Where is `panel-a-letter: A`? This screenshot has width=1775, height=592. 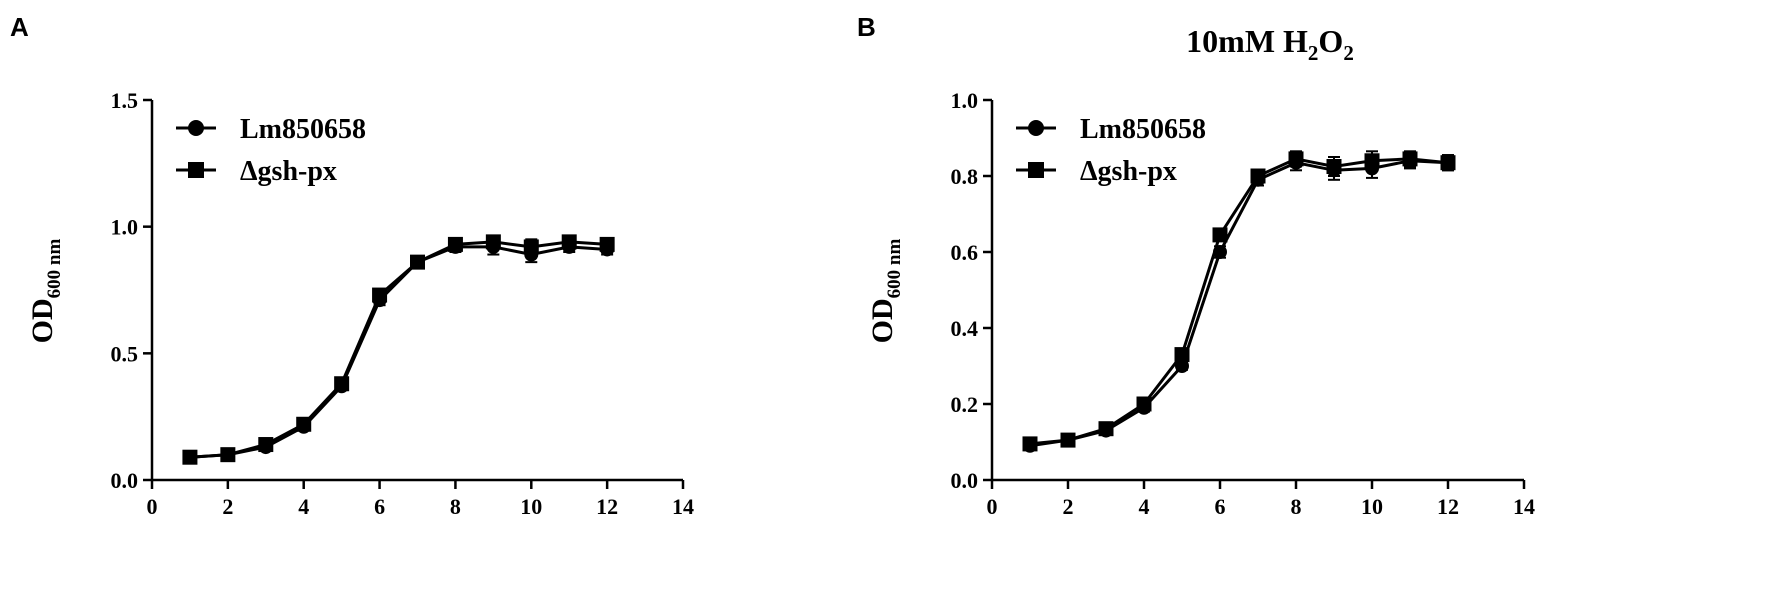 panel-a-letter: A is located at coordinates (19, 27).